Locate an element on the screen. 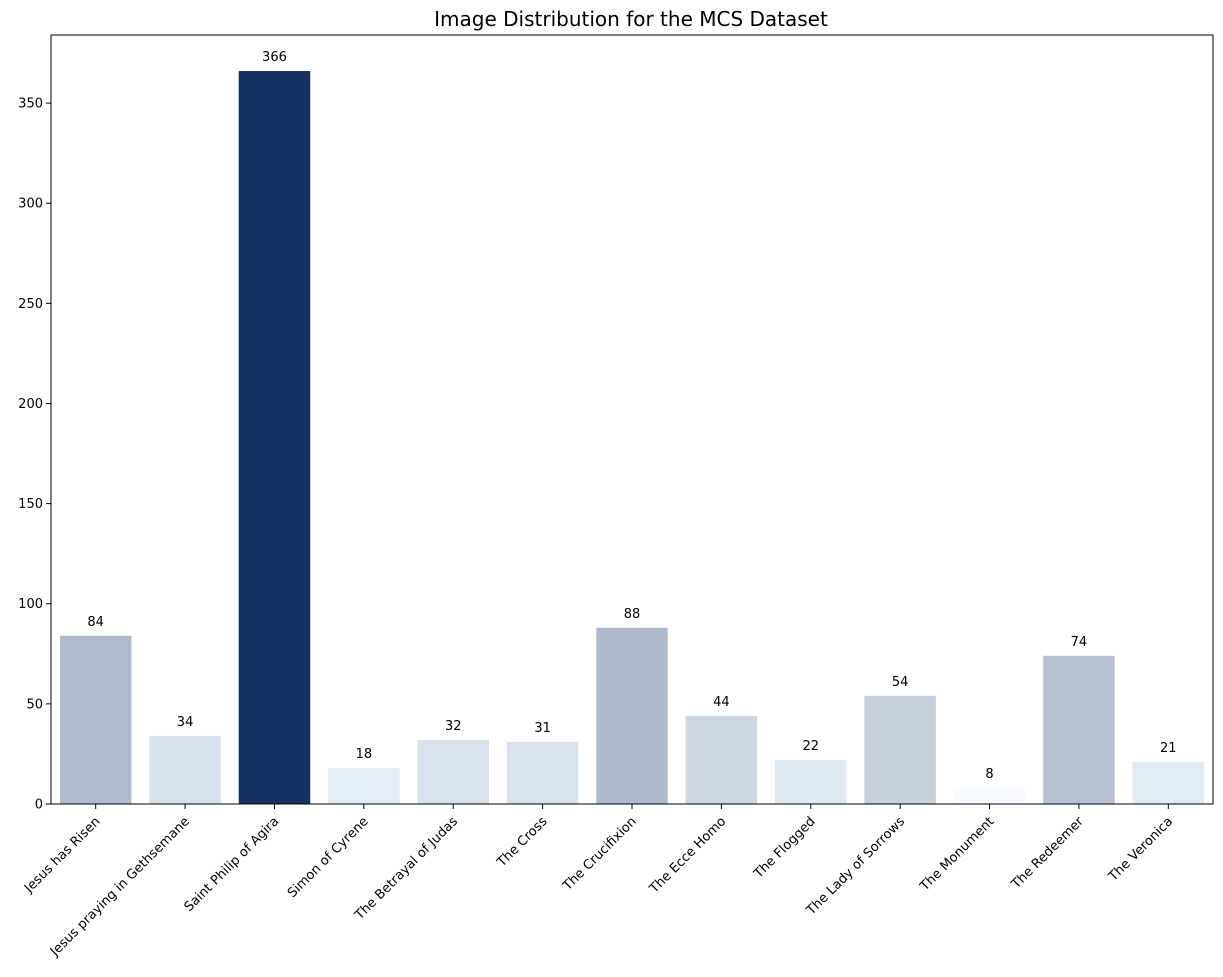 This screenshot has width=1223, height=977. x-tick-label: The Flogged is located at coordinates (785, 848).